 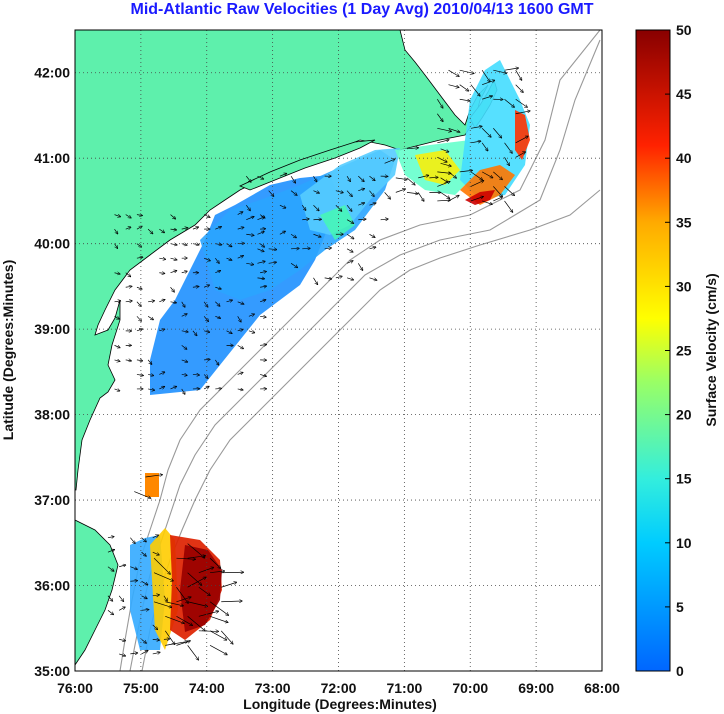 I want to click on colorbar-tick-label: 10, so click(x=684, y=543).